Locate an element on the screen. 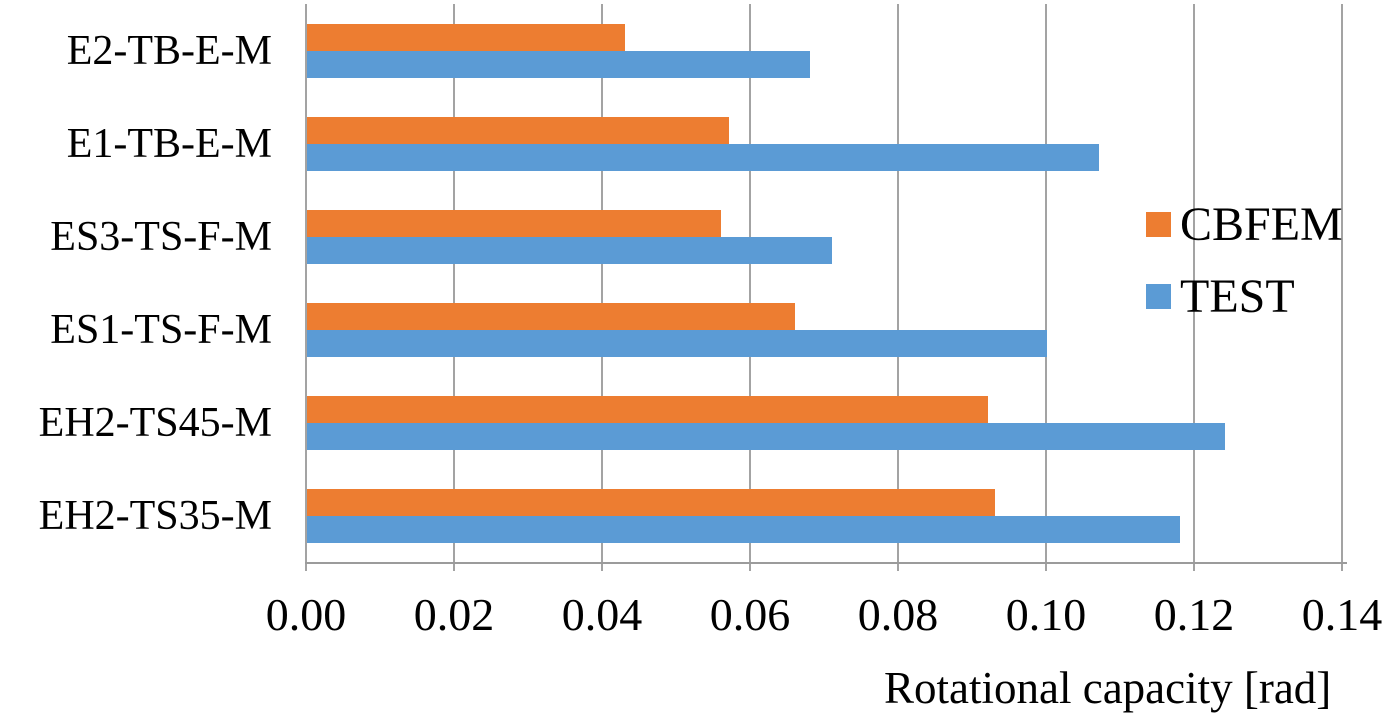  bar-test-eh2-ts35-m is located at coordinates (743, 530).